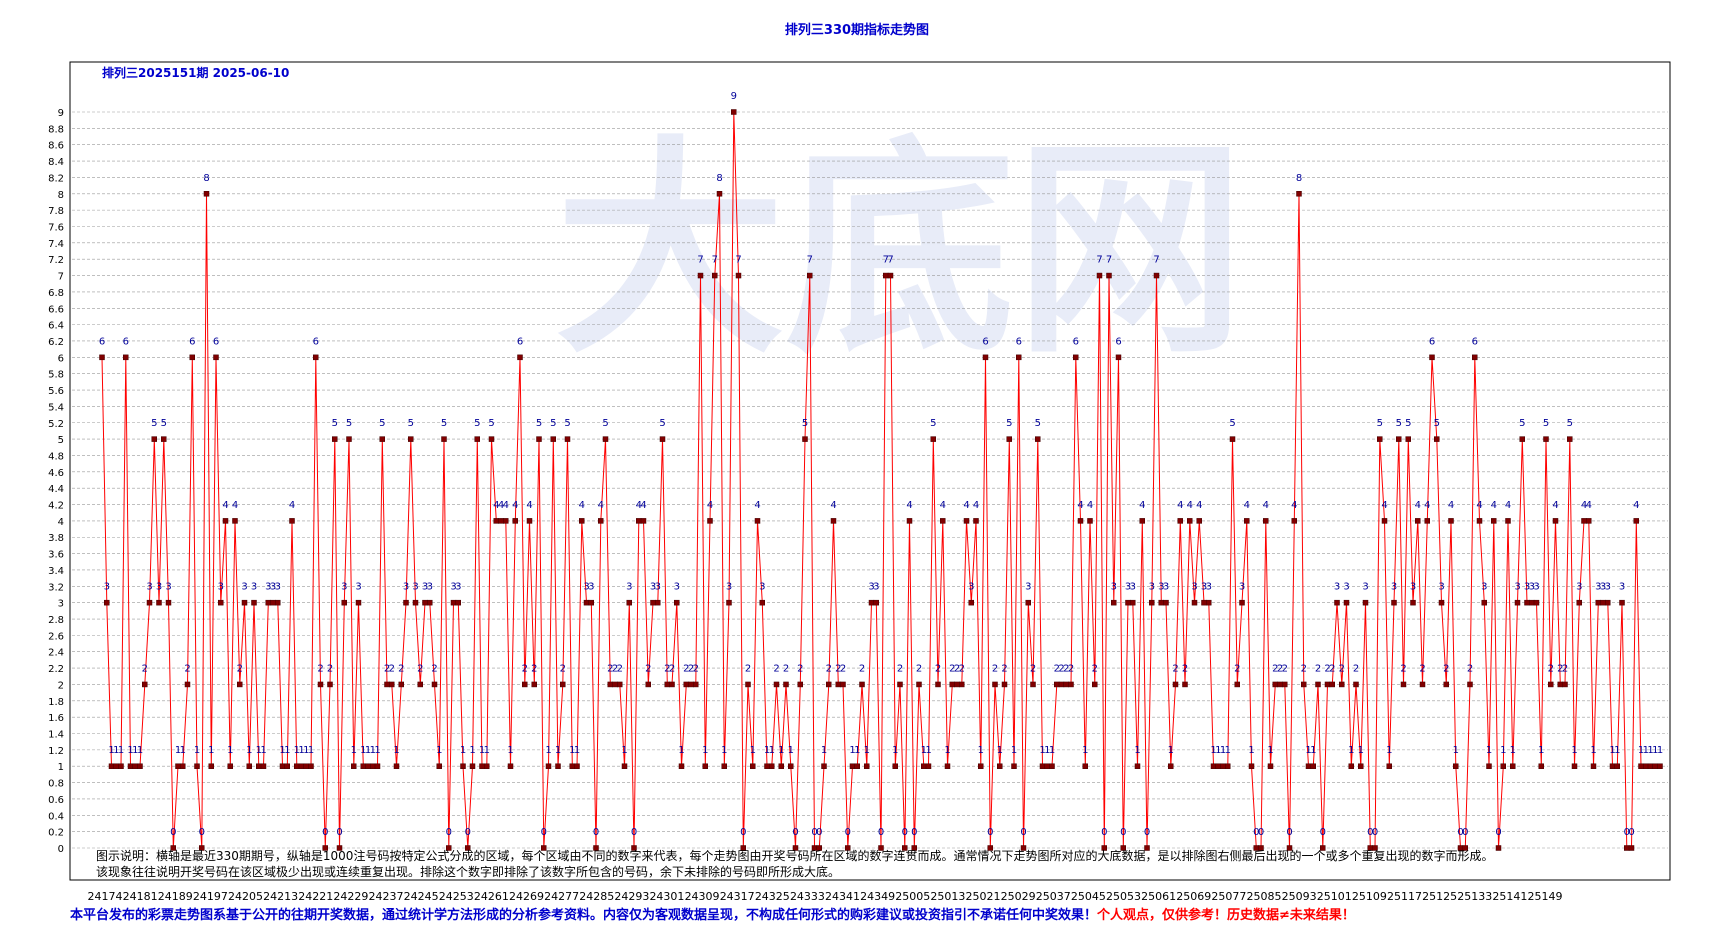 This screenshot has height=926, width=1714. What do you see at coordinates (1226, 915) in the screenshot?
I see `disclaimer-warning: 个人观点，仅供参考！历史数据≠未来结果！` at bounding box center [1226, 915].